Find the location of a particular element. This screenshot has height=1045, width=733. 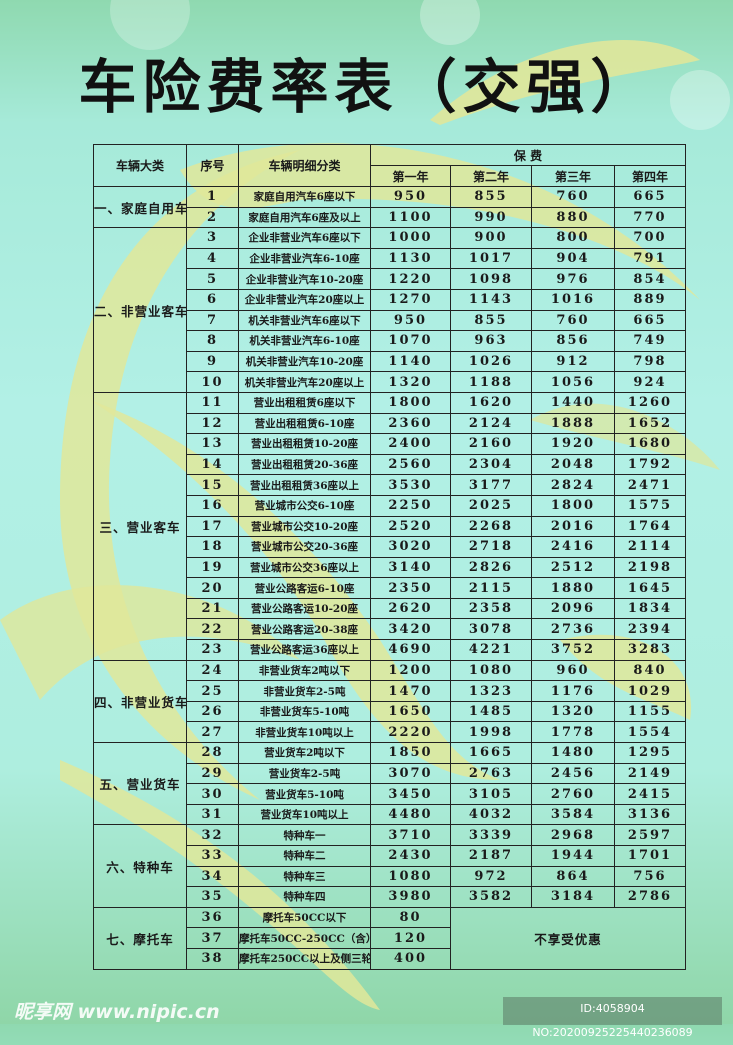

vehicle-detail: 营业出租租赁20-36座 is located at coordinates (304, 464).